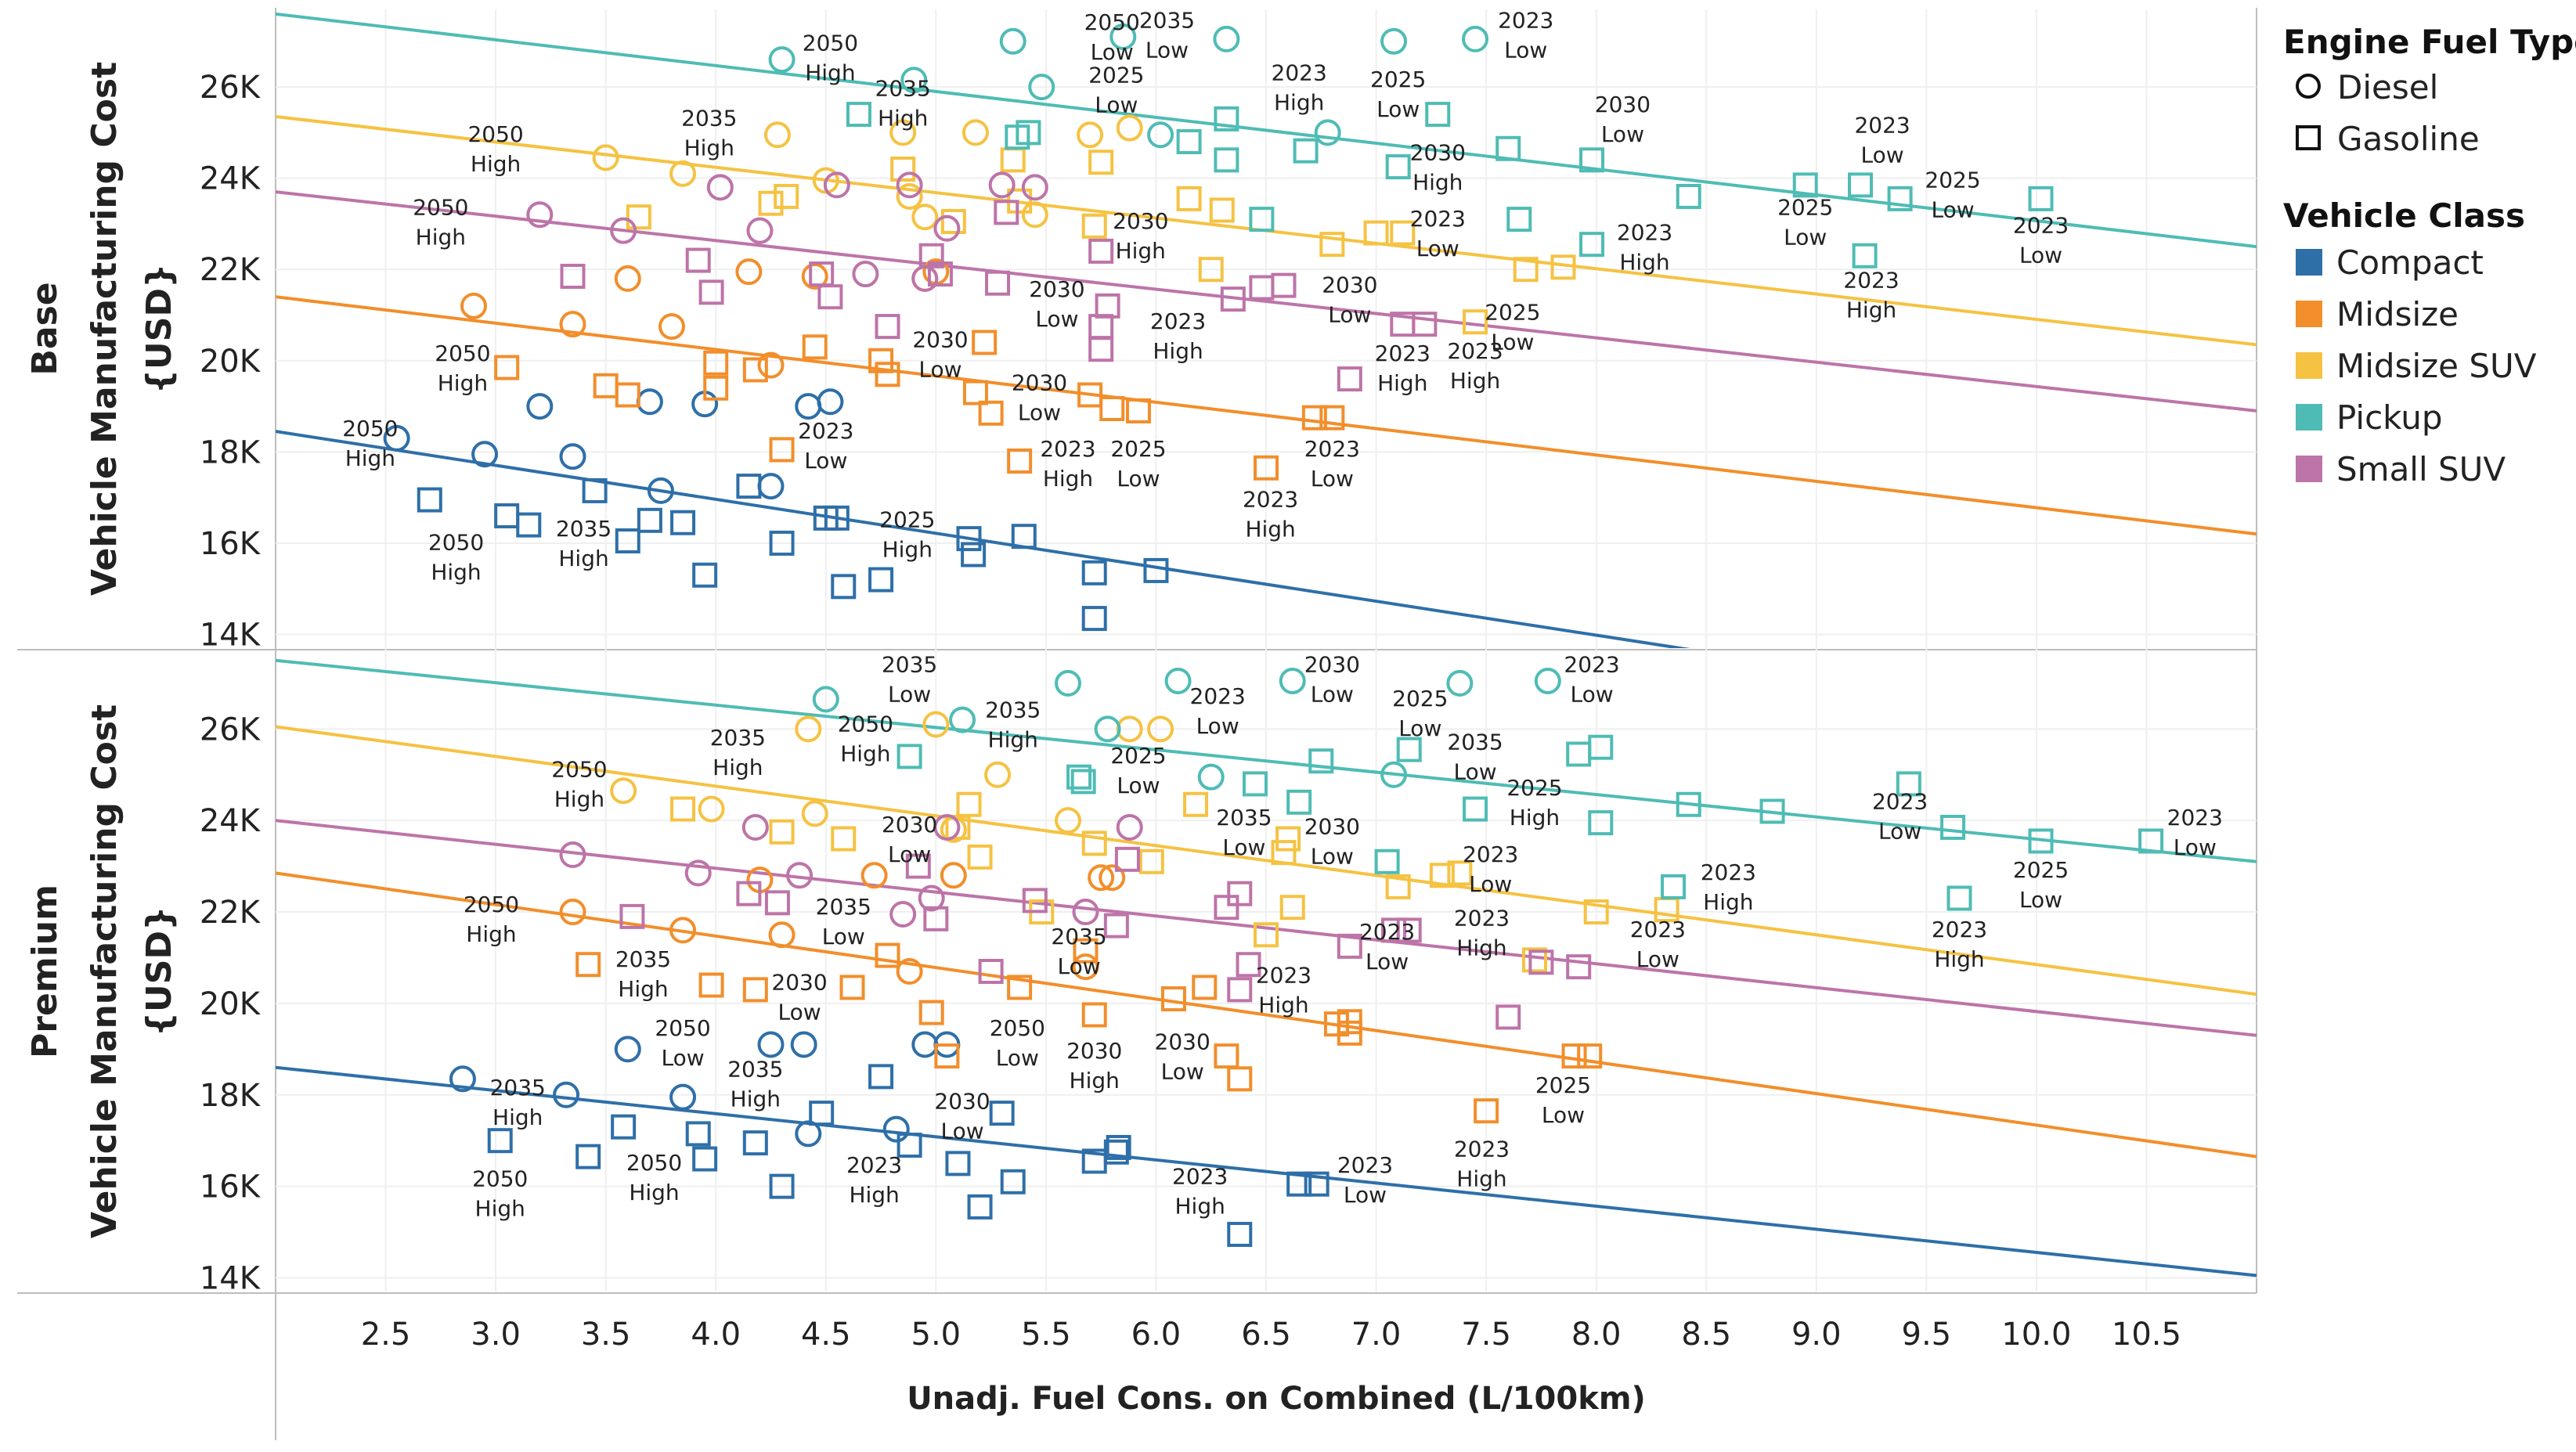 This screenshot has height=1452, width=2576. What do you see at coordinates (231, 270) in the screenshot?
I see `y-tick-label: 22K` at bounding box center [231, 270].